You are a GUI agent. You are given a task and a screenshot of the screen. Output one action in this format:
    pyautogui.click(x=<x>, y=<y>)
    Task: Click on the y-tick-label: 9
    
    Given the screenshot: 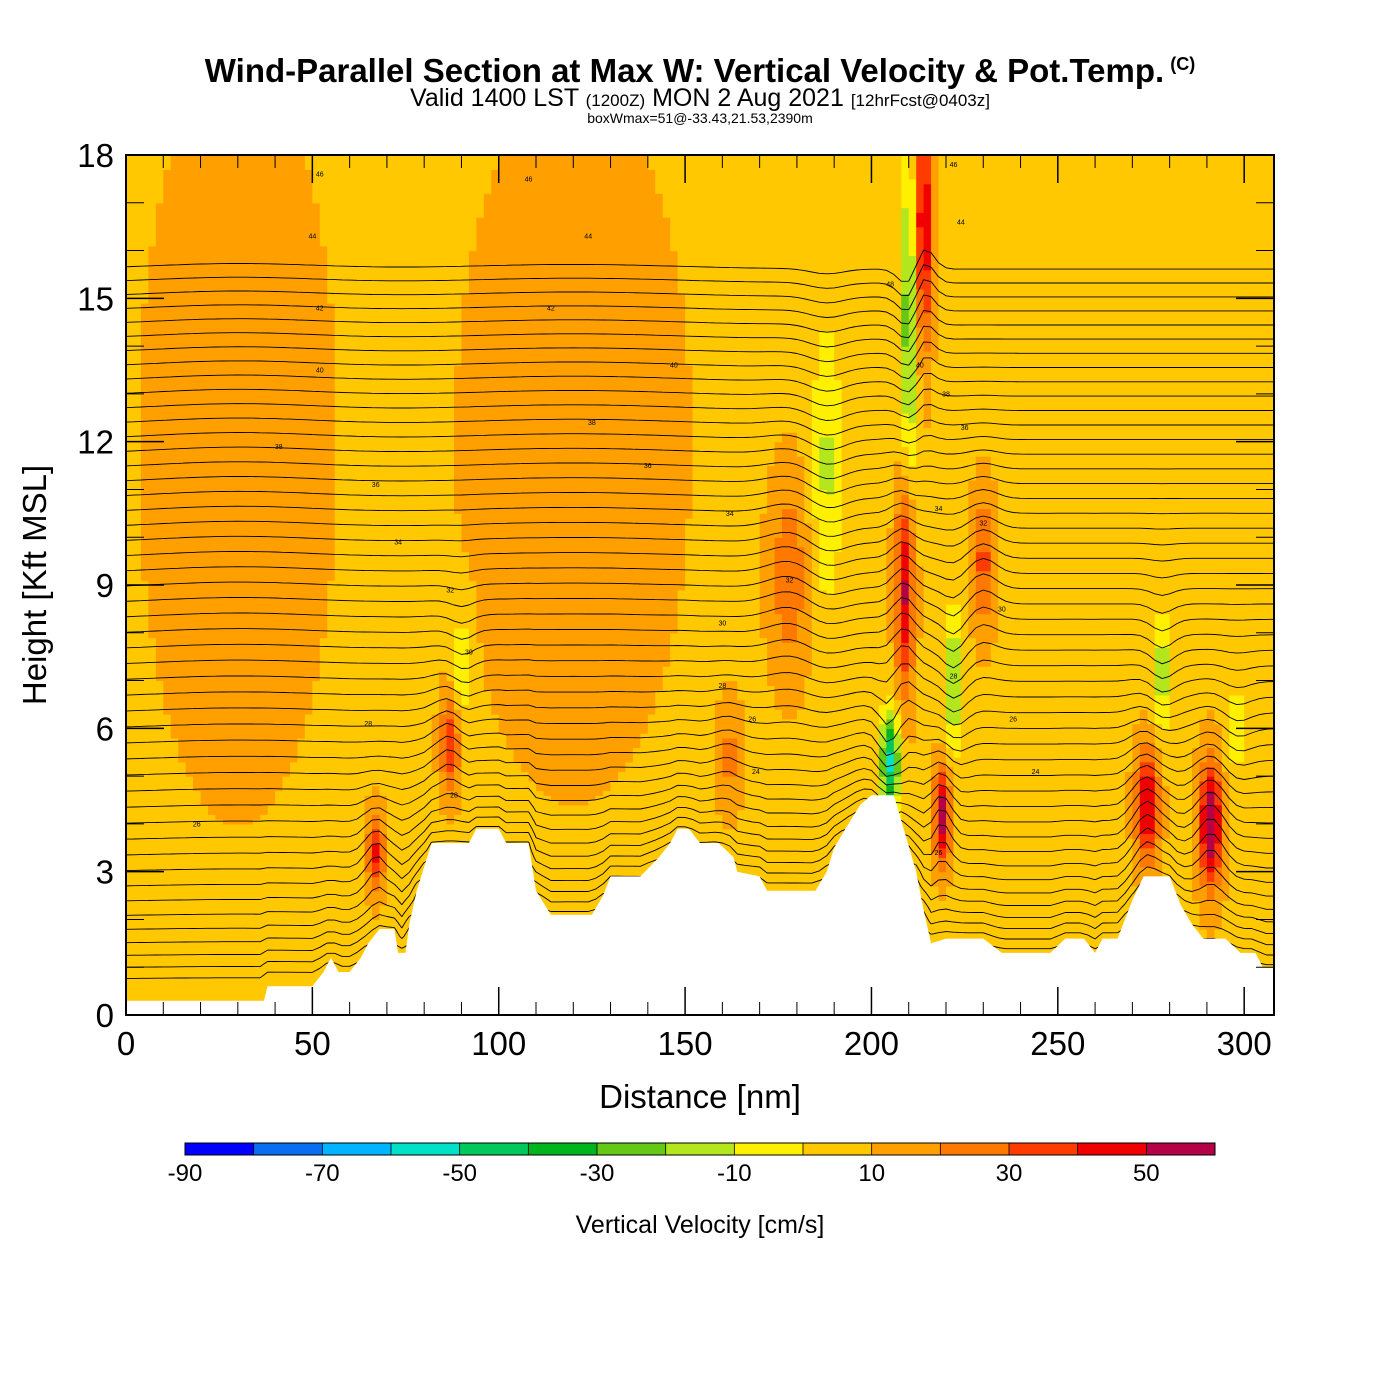 What is the action you would take?
    pyautogui.click(x=105, y=585)
    